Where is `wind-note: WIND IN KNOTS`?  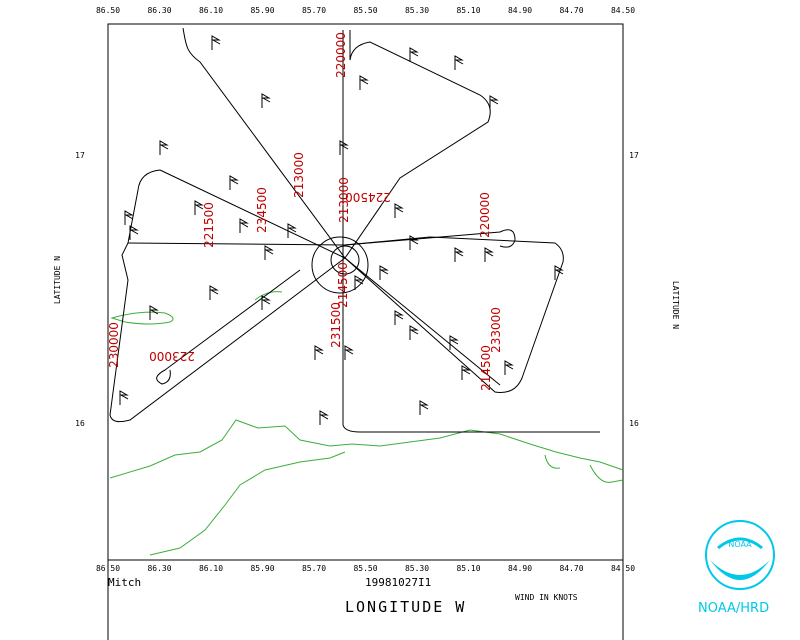
wind-note: WIND IN KNOTS is located at coordinates (546, 597).